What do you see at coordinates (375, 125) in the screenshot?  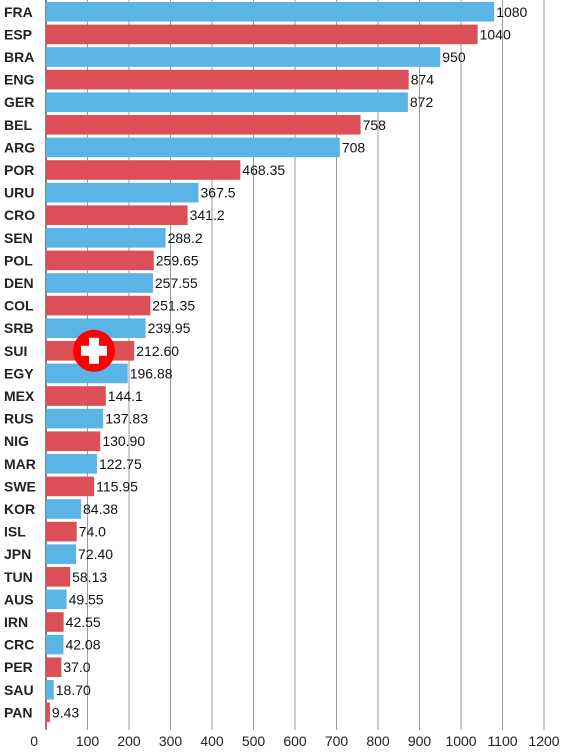 I see `value-label: 758` at bounding box center [375, 125].